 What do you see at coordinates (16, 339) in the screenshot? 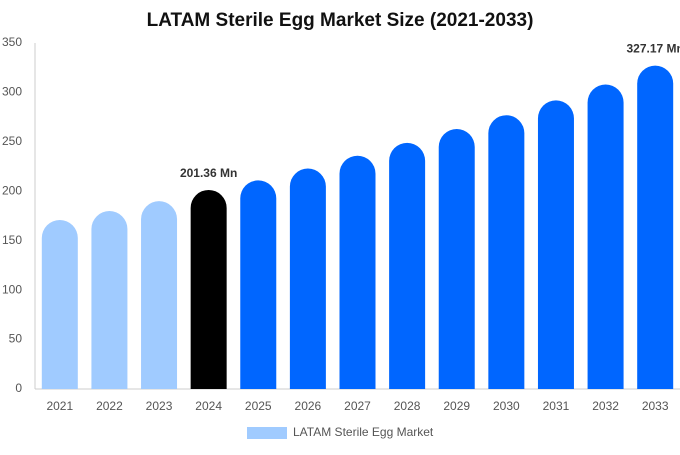
I see `y-tick-label: 50` at bounding box center [16, 339].